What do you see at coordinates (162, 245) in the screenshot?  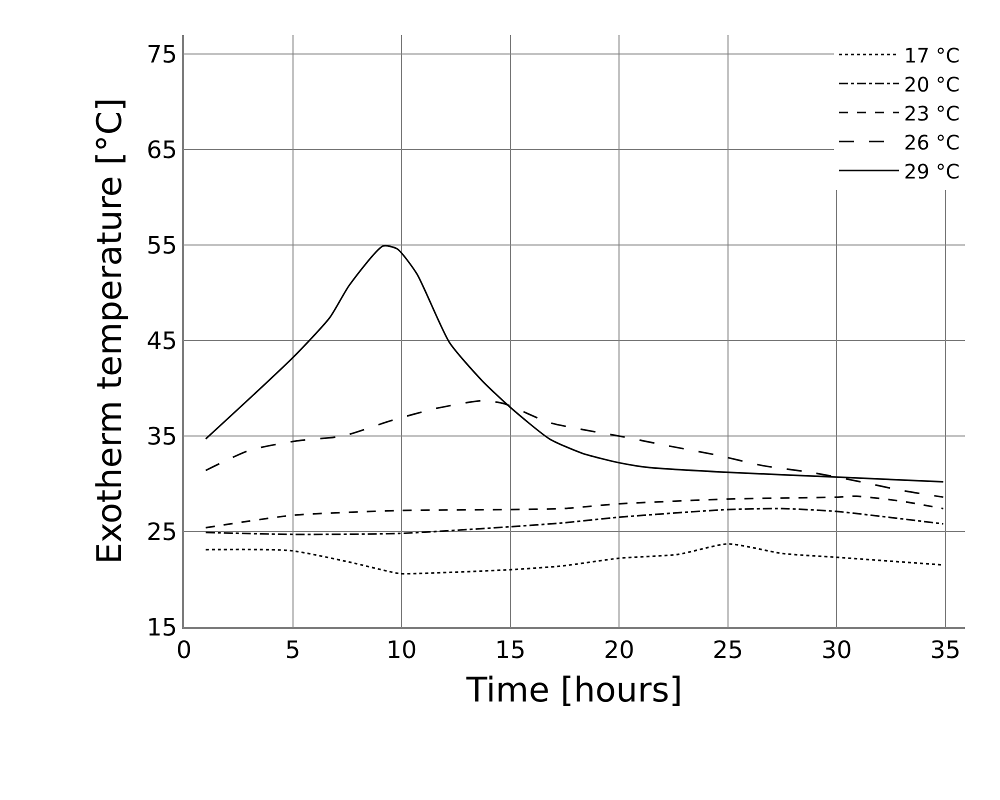 I see `y-tick-label: 55` at bounding box center [162, 245].